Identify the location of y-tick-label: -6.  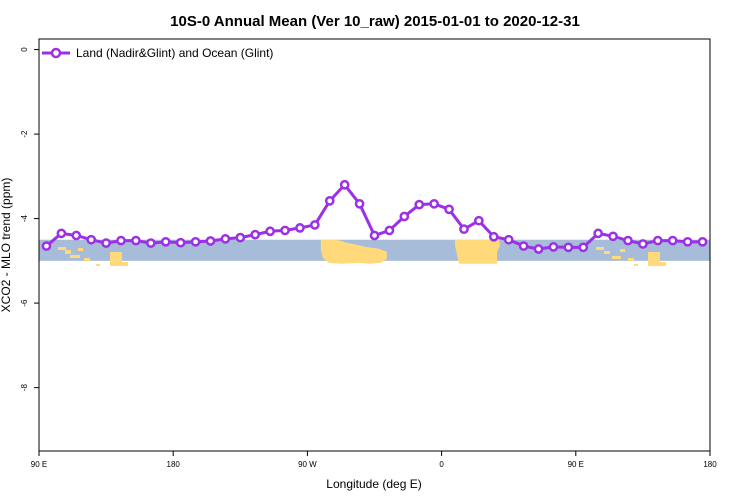
(24, 303).